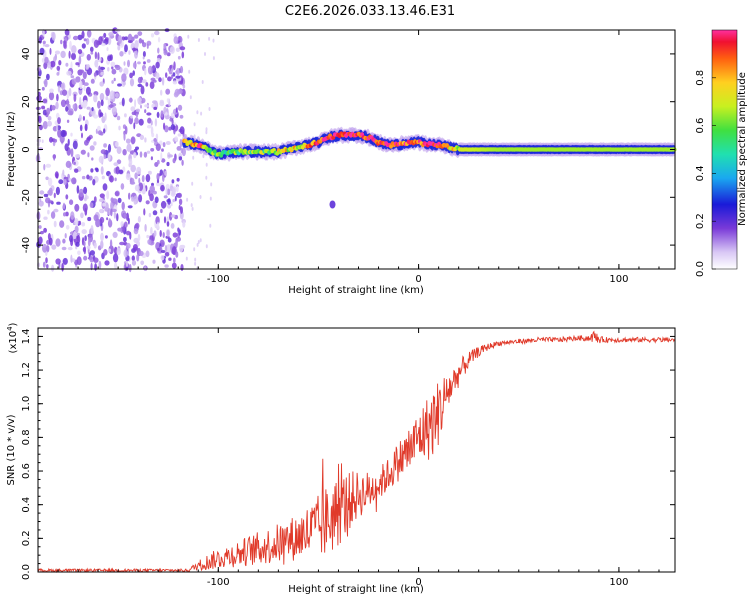 The width and height of the screenshot is (750, 600). I want to click on snr-y-tick-label: 0.2, so click(26, 538).